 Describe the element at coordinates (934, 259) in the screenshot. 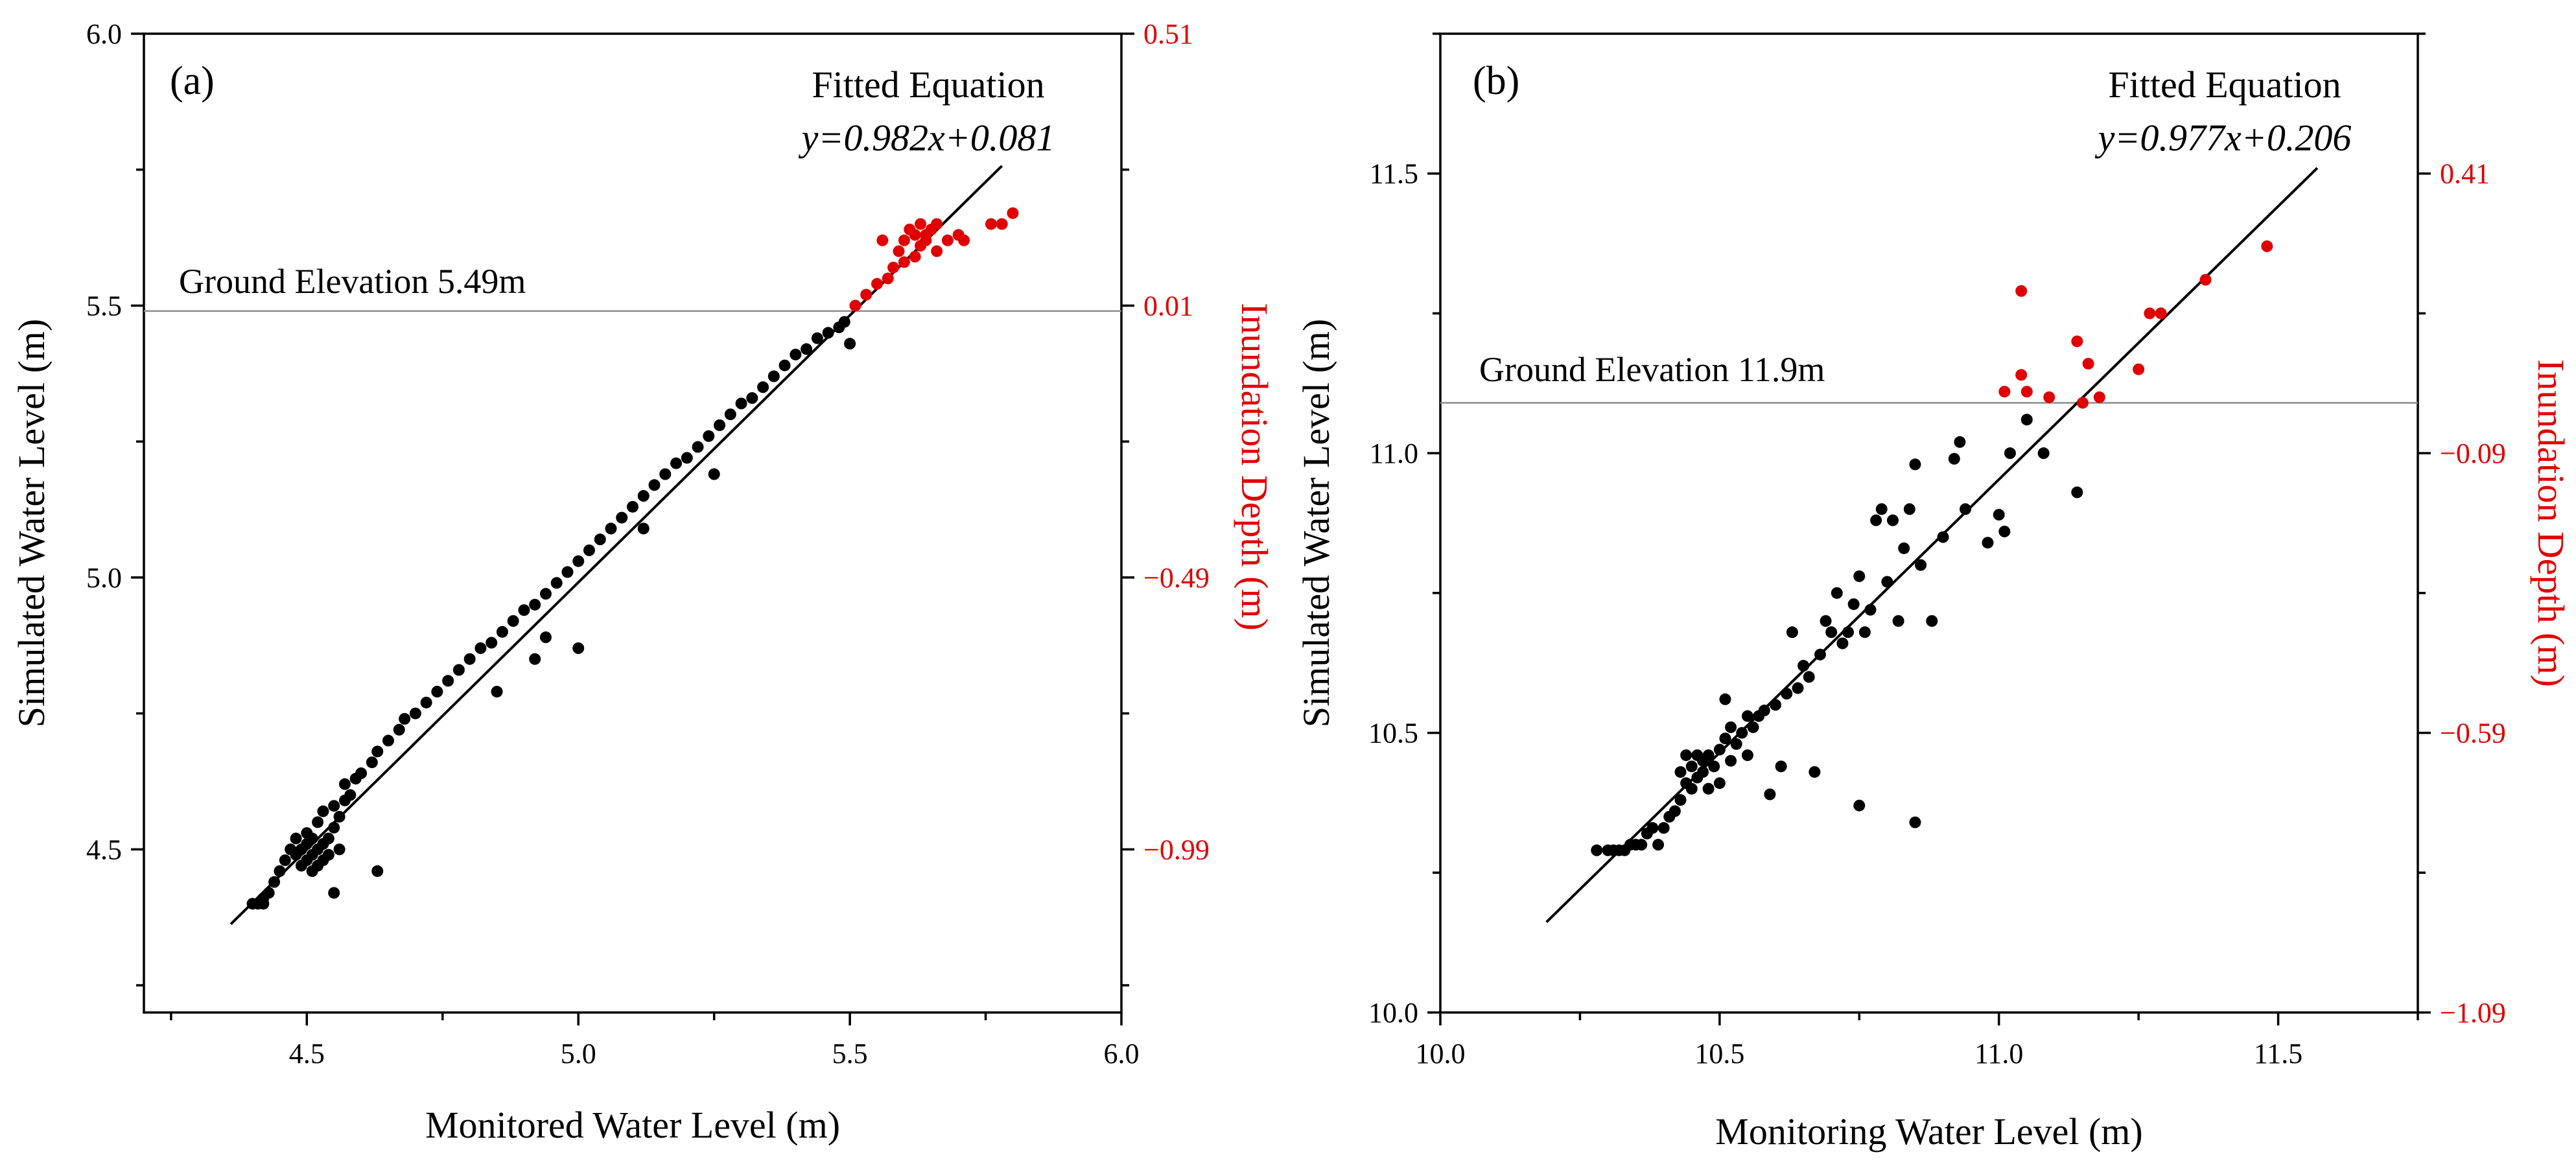

I see `series-above-ground` at that location.